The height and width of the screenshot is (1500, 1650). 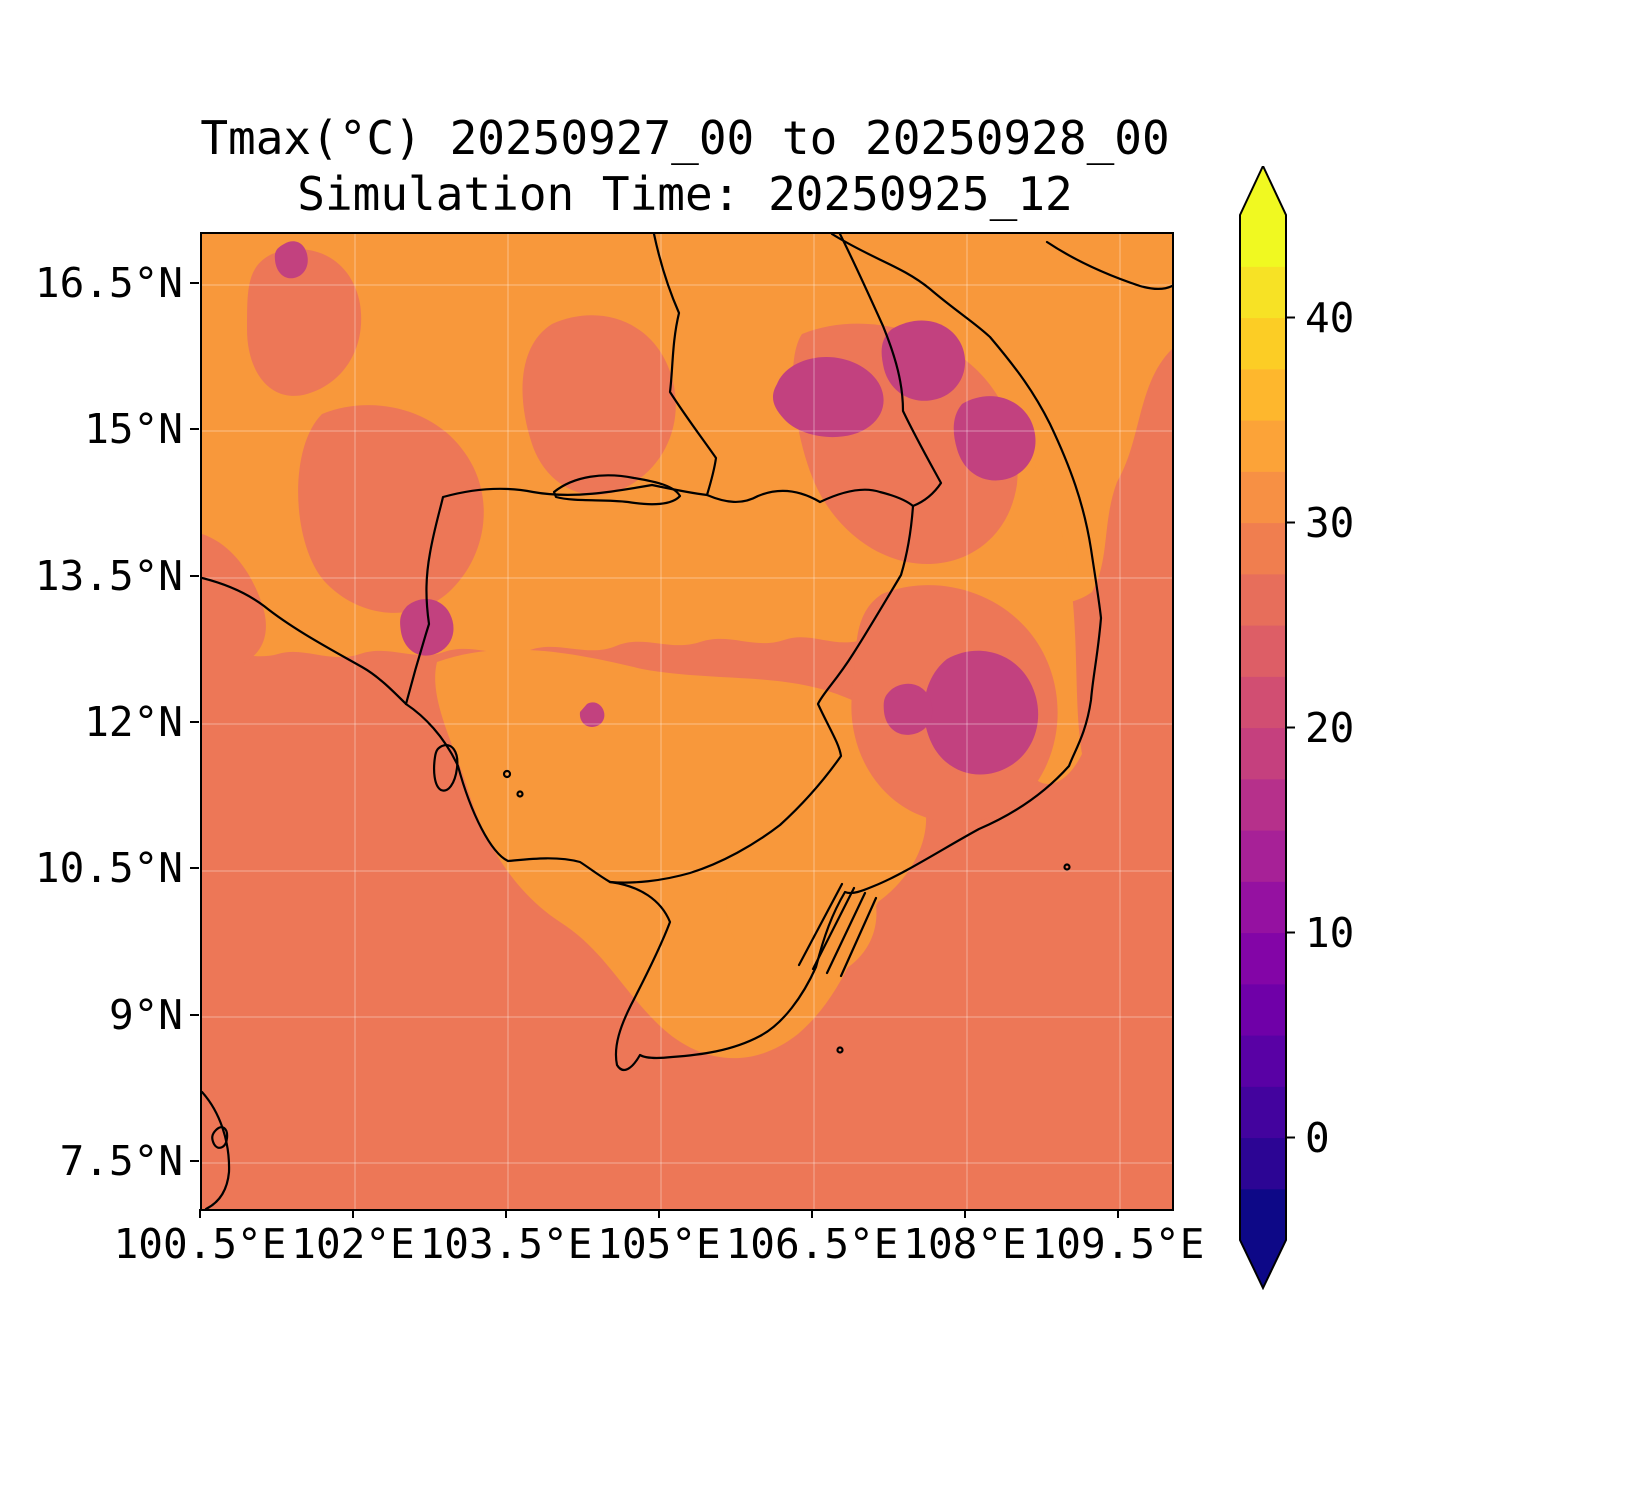 I want to click on x-tick-label-5: 108°E, so click(x=965, y=1244).